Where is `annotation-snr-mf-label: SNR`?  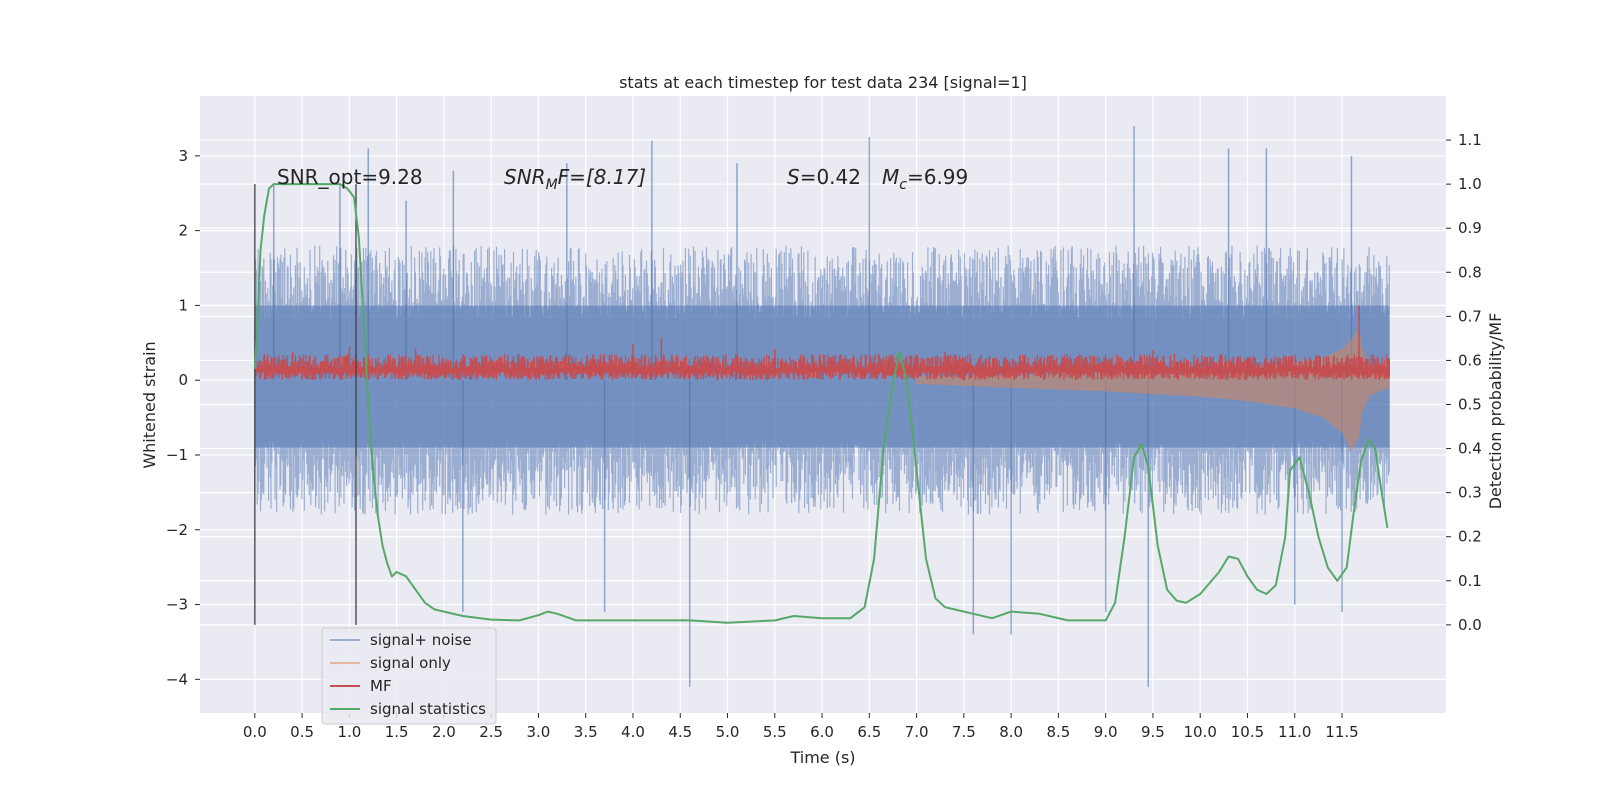
annotation-snr-mf-label: SNR is located at coordinates (525, 177).